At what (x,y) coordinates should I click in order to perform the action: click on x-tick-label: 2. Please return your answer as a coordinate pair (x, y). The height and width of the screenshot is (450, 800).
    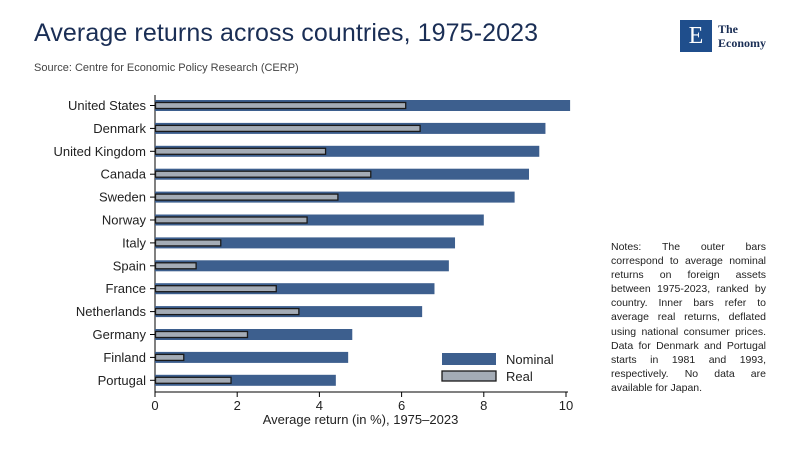
    Looking at the image, I should click on (237, 405).